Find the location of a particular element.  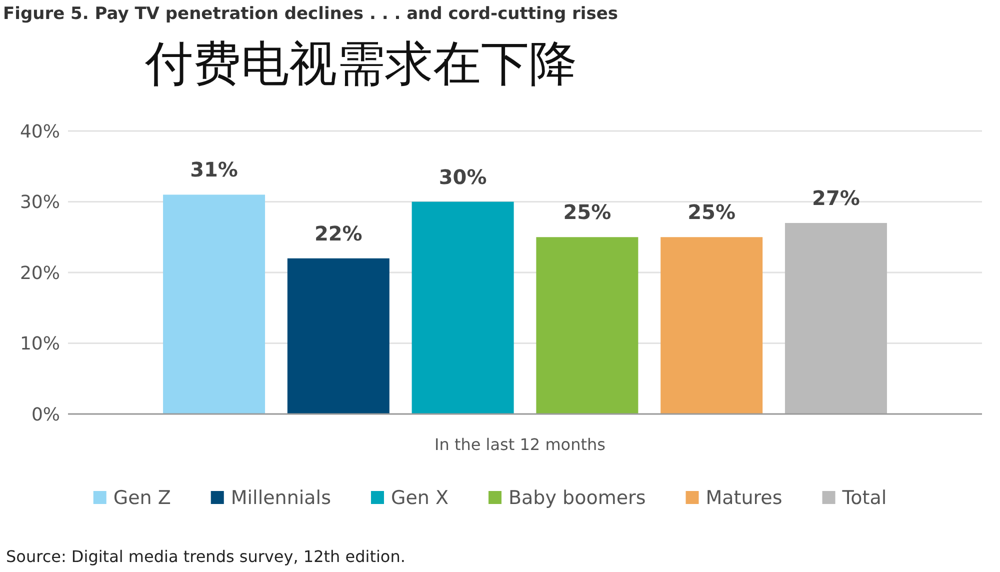

legend-label: Millennials is located at coordinates (280, 498).